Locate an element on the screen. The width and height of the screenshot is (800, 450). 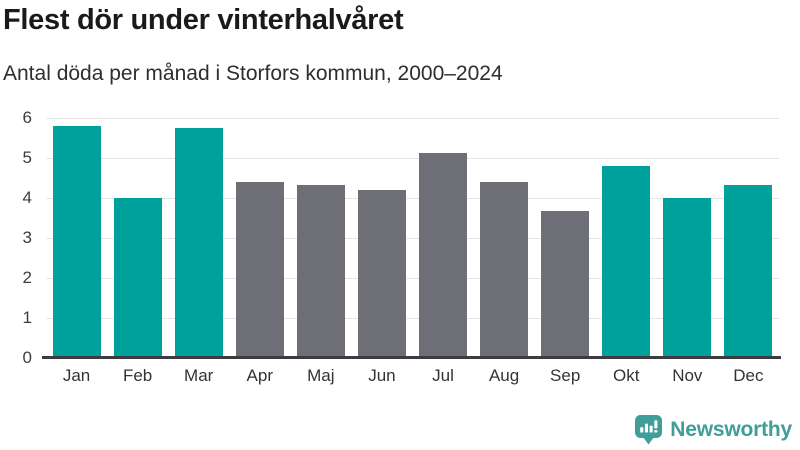
x-axis-line is located at coordinates (411, 357).